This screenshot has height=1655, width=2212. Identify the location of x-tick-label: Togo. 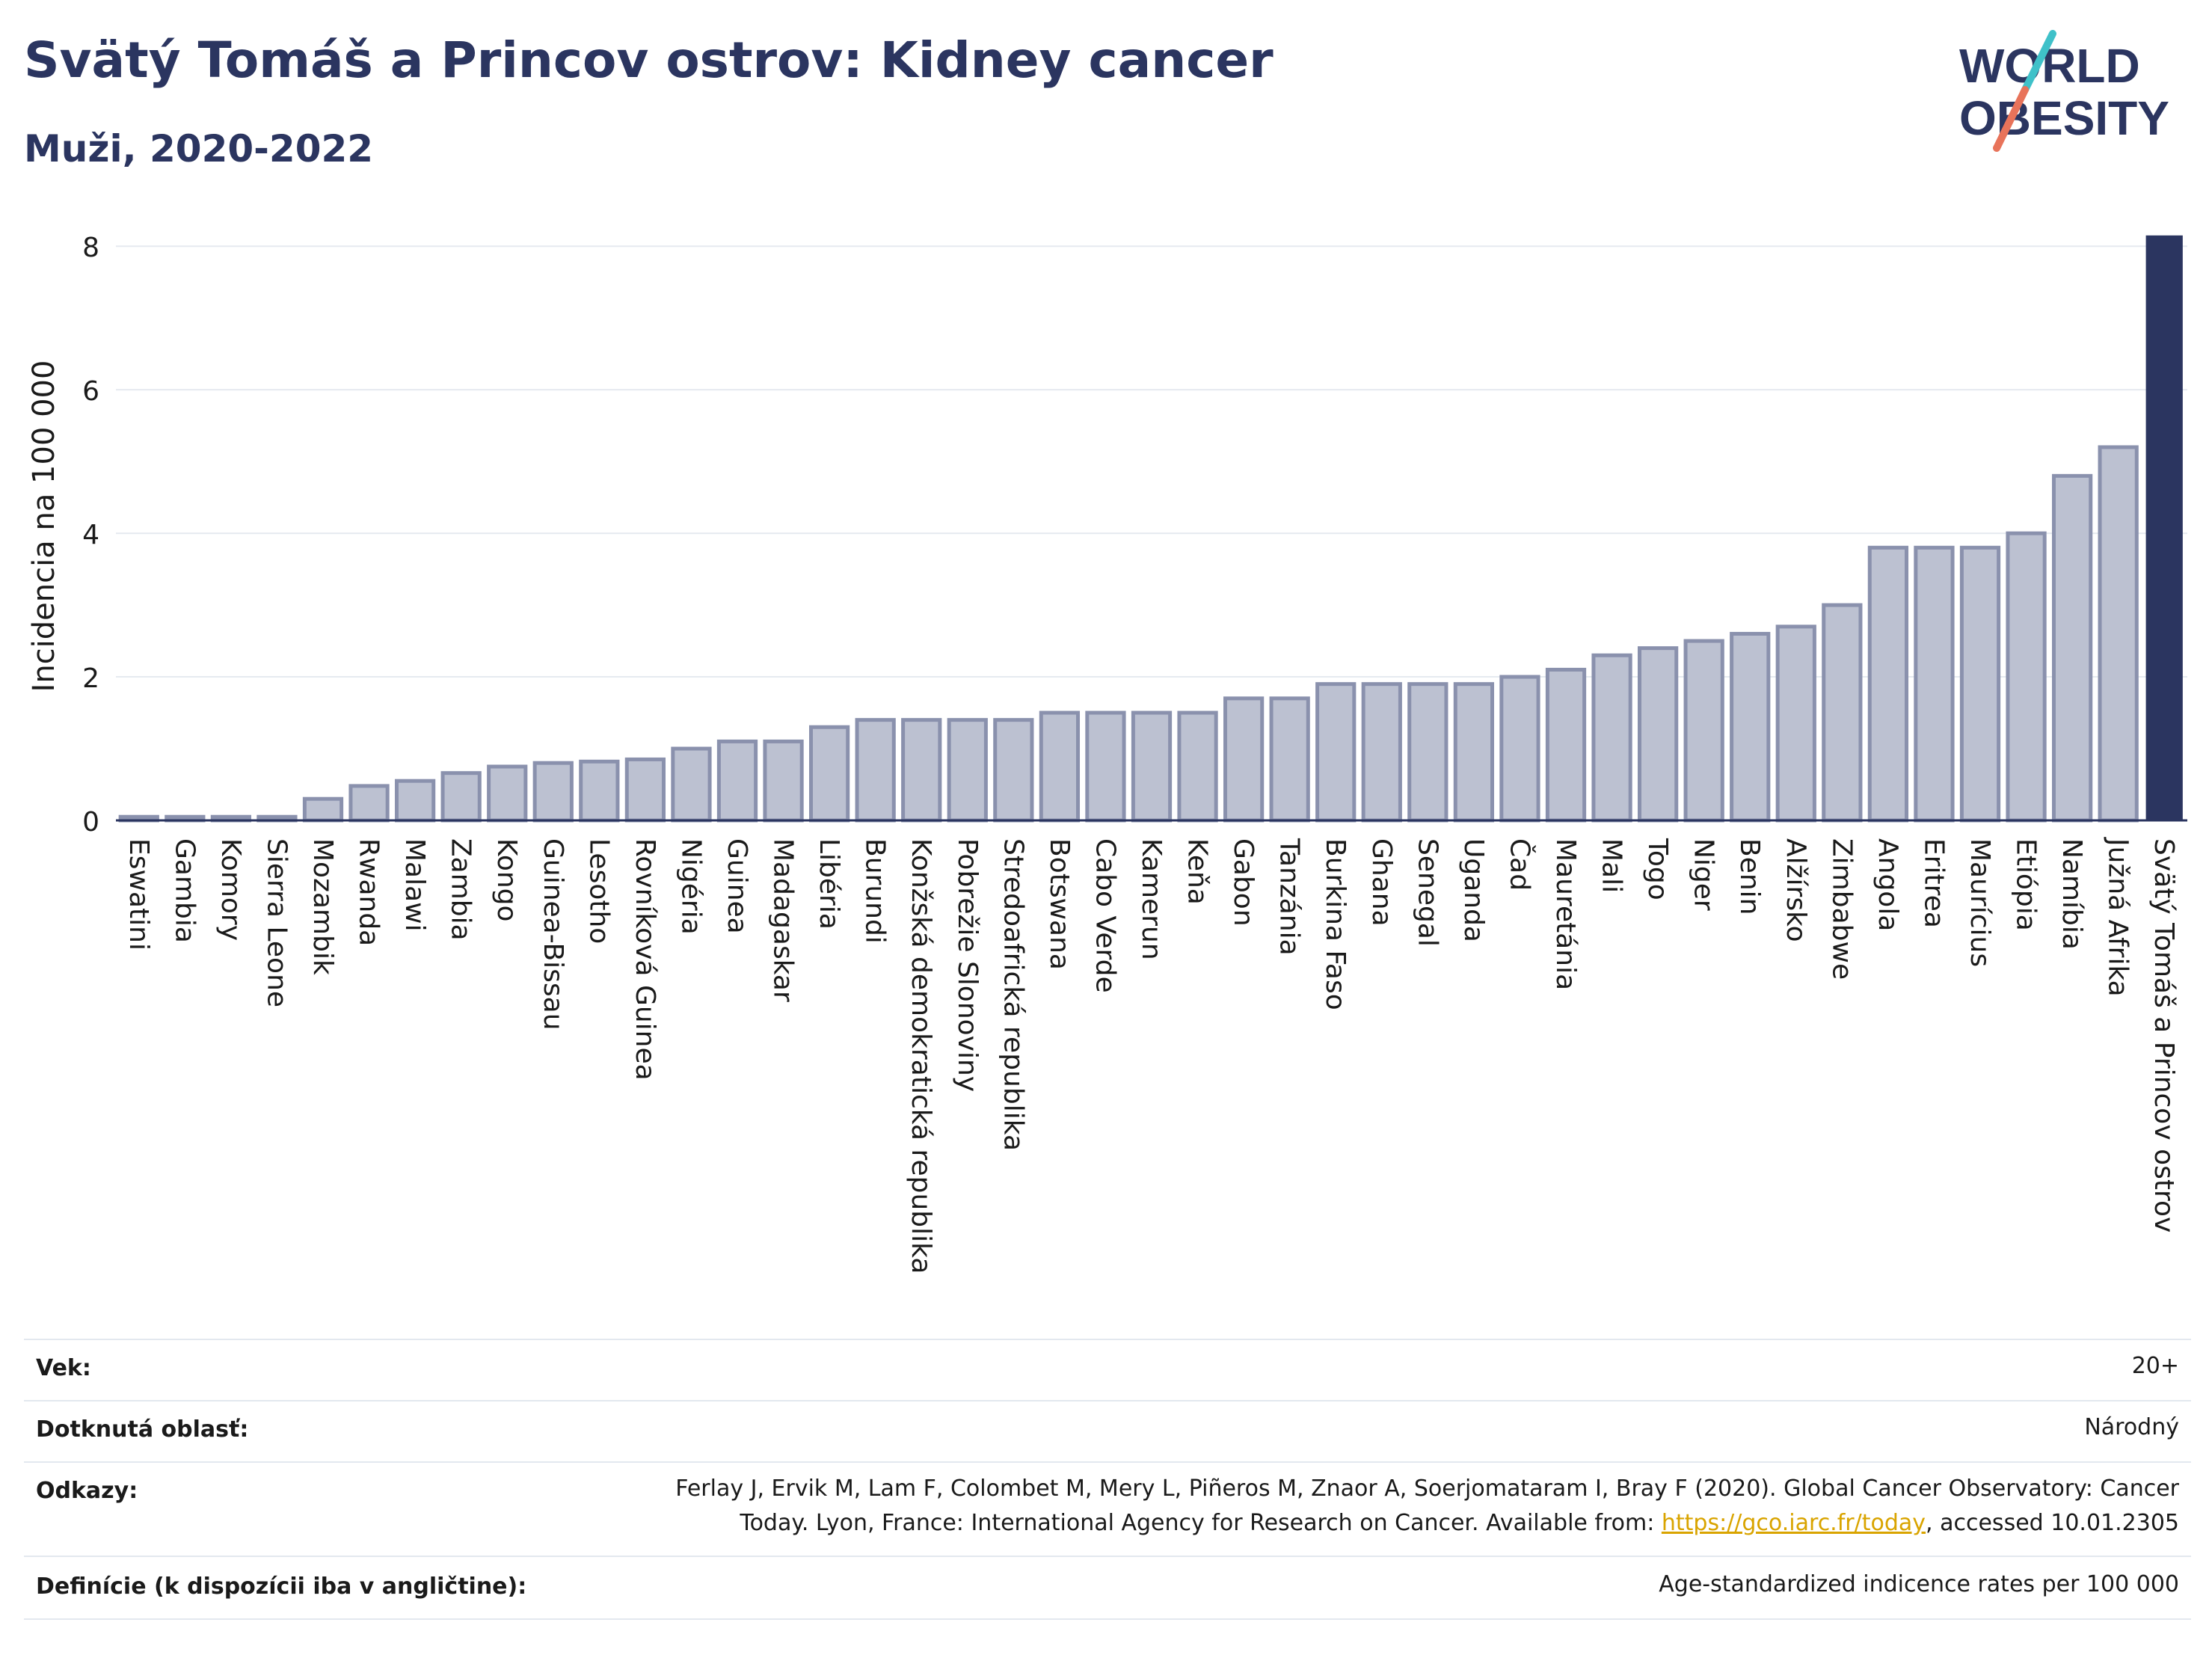
(1657, 869).